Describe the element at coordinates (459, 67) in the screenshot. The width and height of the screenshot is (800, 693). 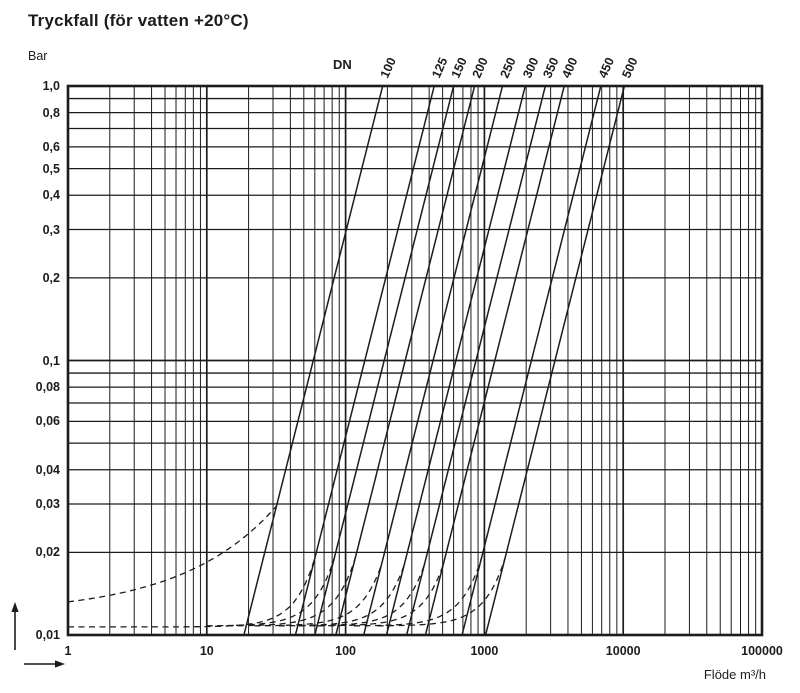
I see `dn-label-150: 150` at that location.